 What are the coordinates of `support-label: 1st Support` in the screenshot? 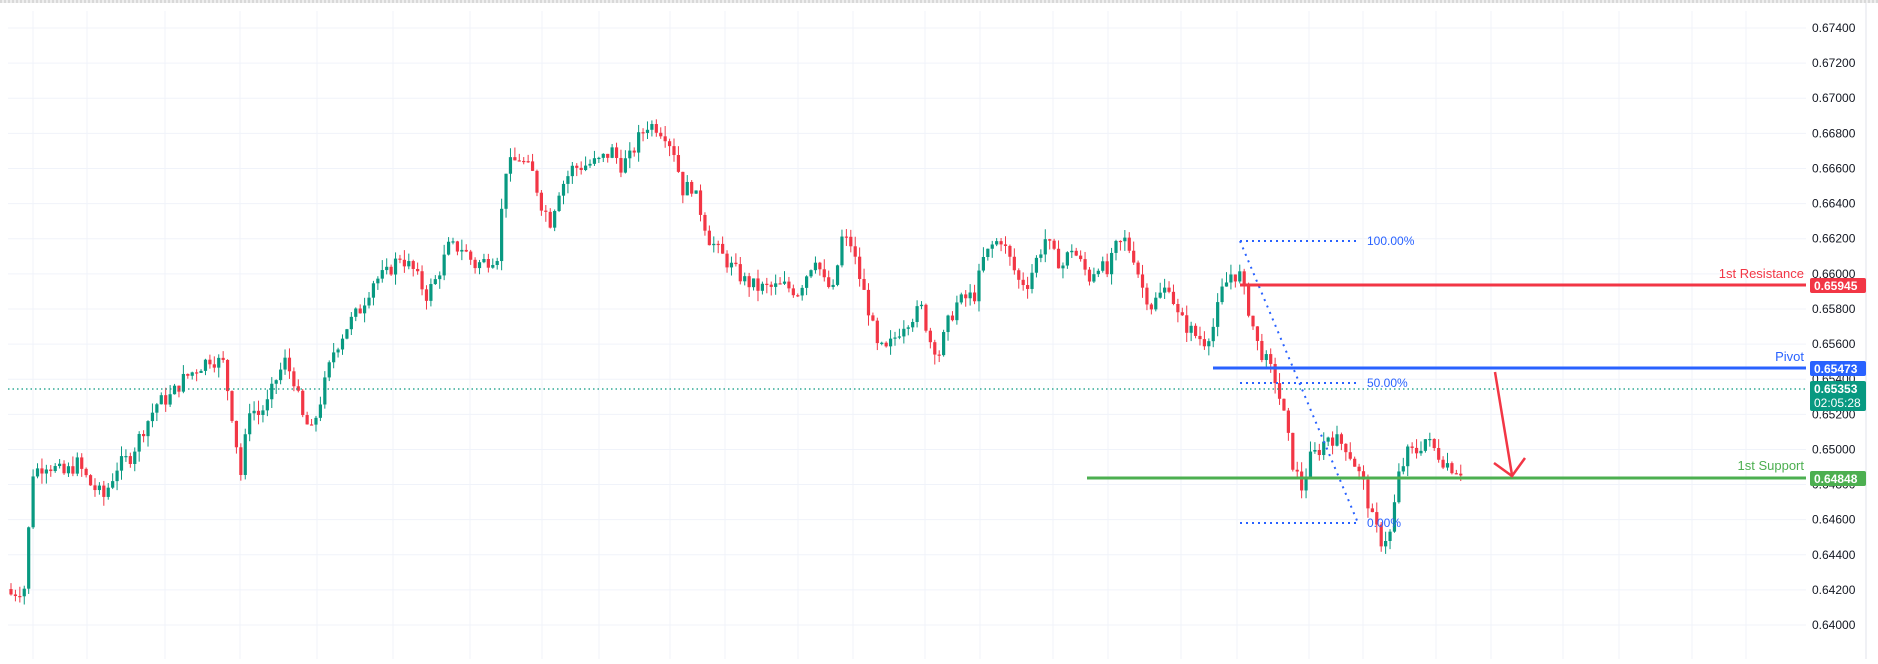 It's located at (1771, 465).